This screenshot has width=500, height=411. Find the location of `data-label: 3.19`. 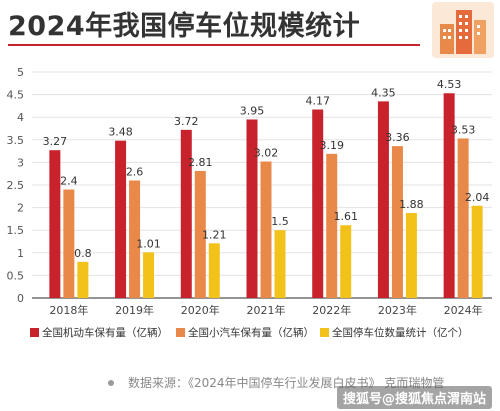

data-label: 3.19 is located at coordinates (331, 145).